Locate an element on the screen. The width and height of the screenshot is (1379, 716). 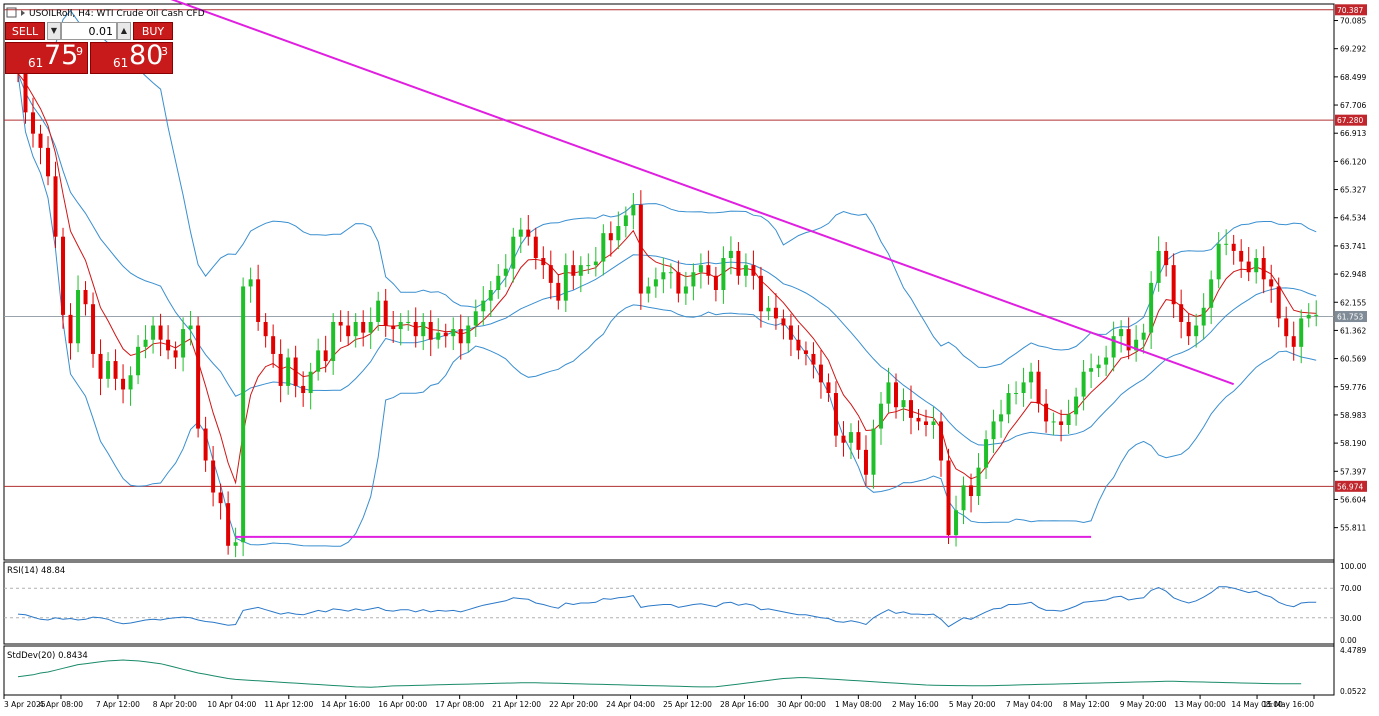
x-tick-label: 15 May 16:00 is located at coordinates (1289, 704).